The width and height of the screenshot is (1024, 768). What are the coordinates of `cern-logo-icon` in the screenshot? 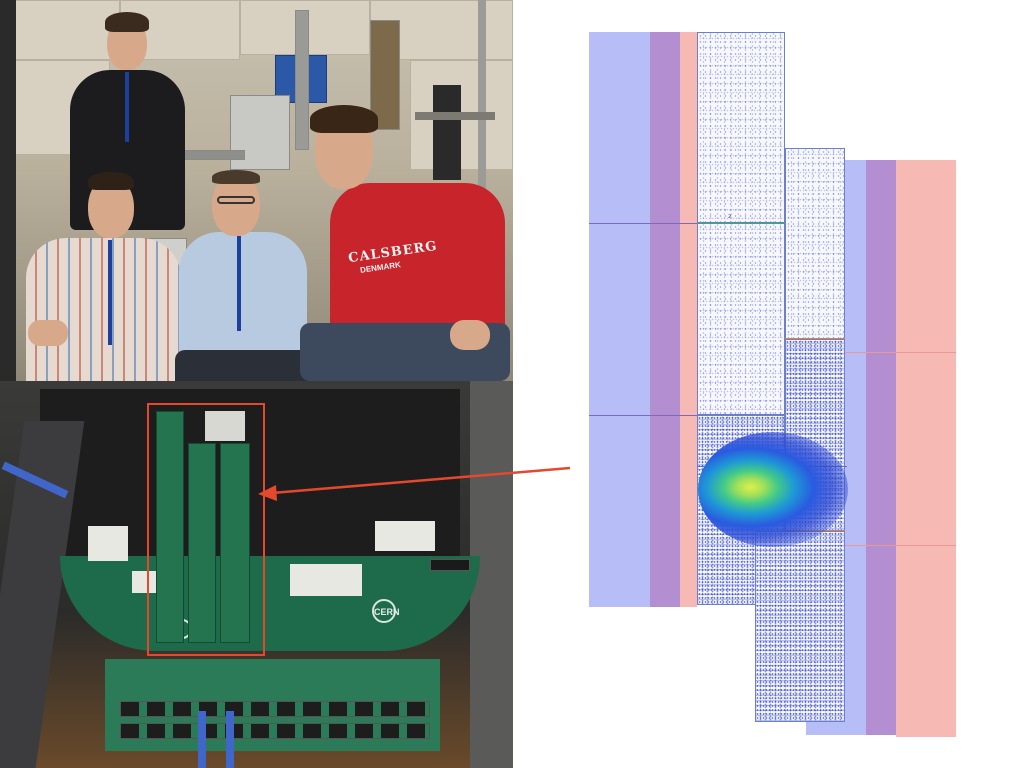 It's located at (384, 611).